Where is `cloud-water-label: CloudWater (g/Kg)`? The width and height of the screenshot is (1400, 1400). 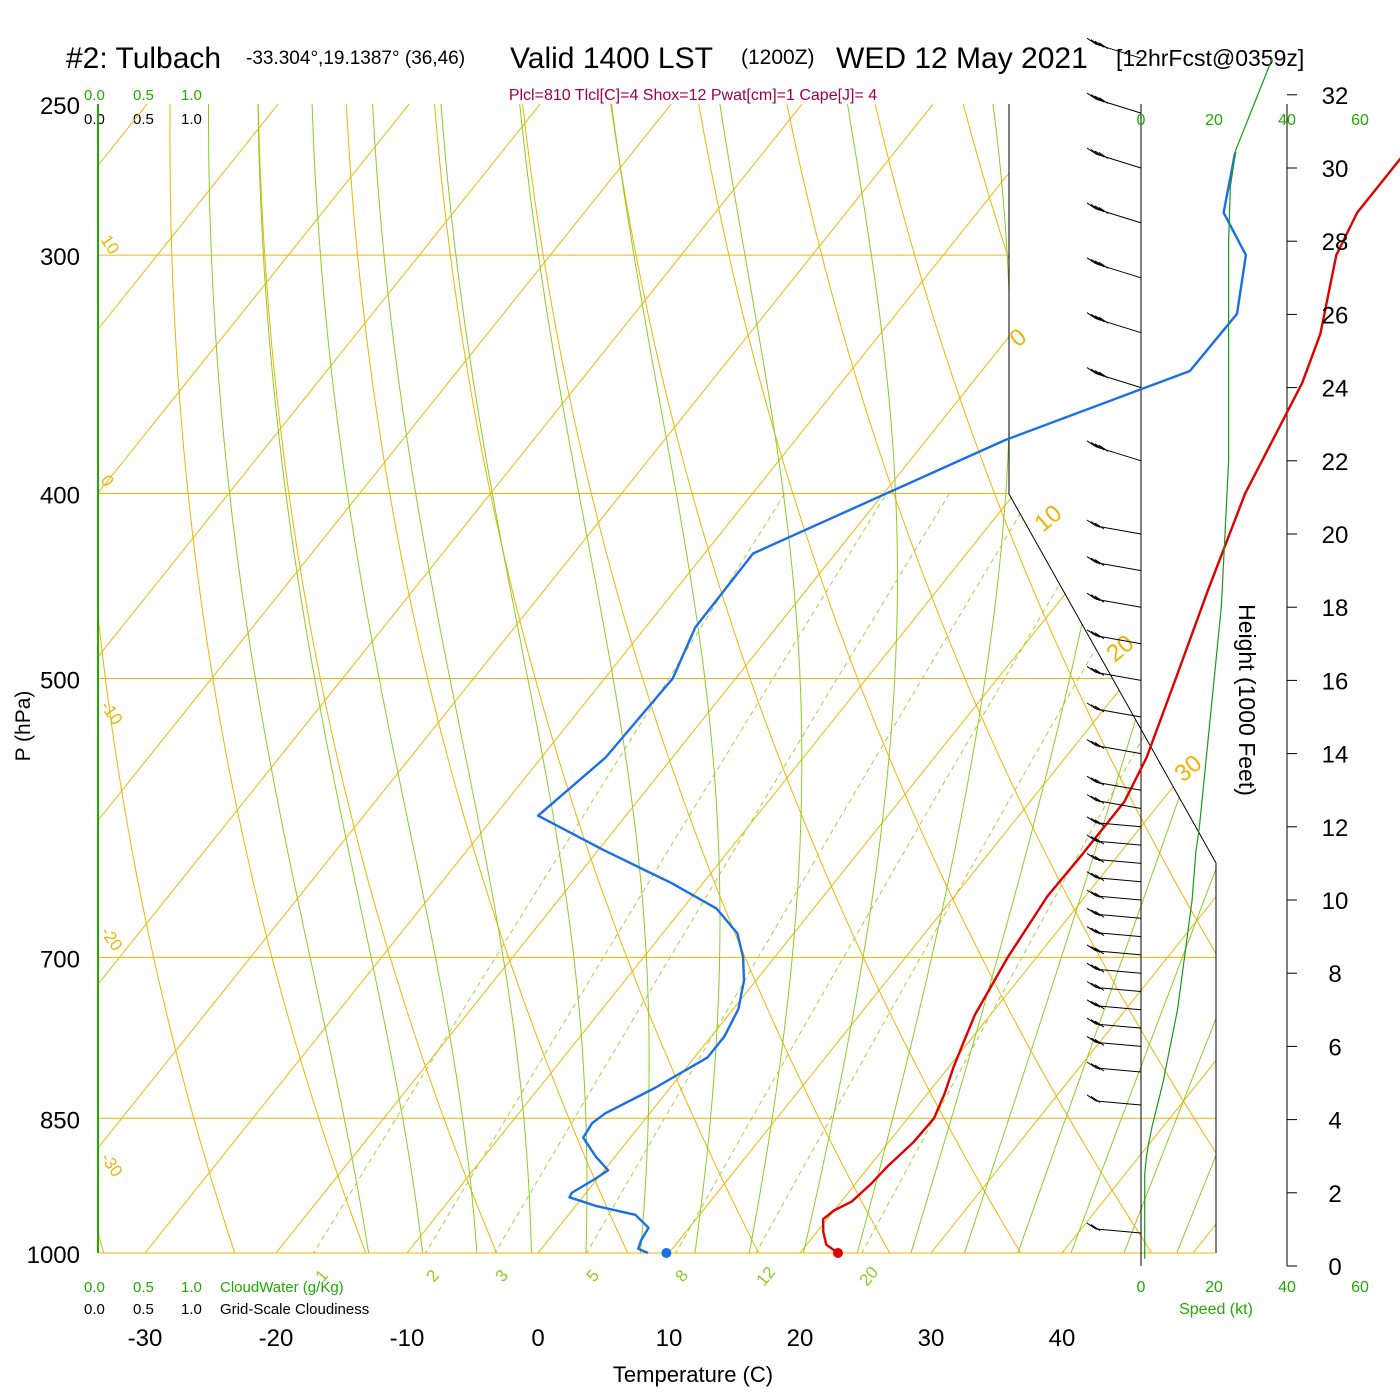
cloud-water-label: CloudWater (g/Kg) is located at coordinates (282, 1287).